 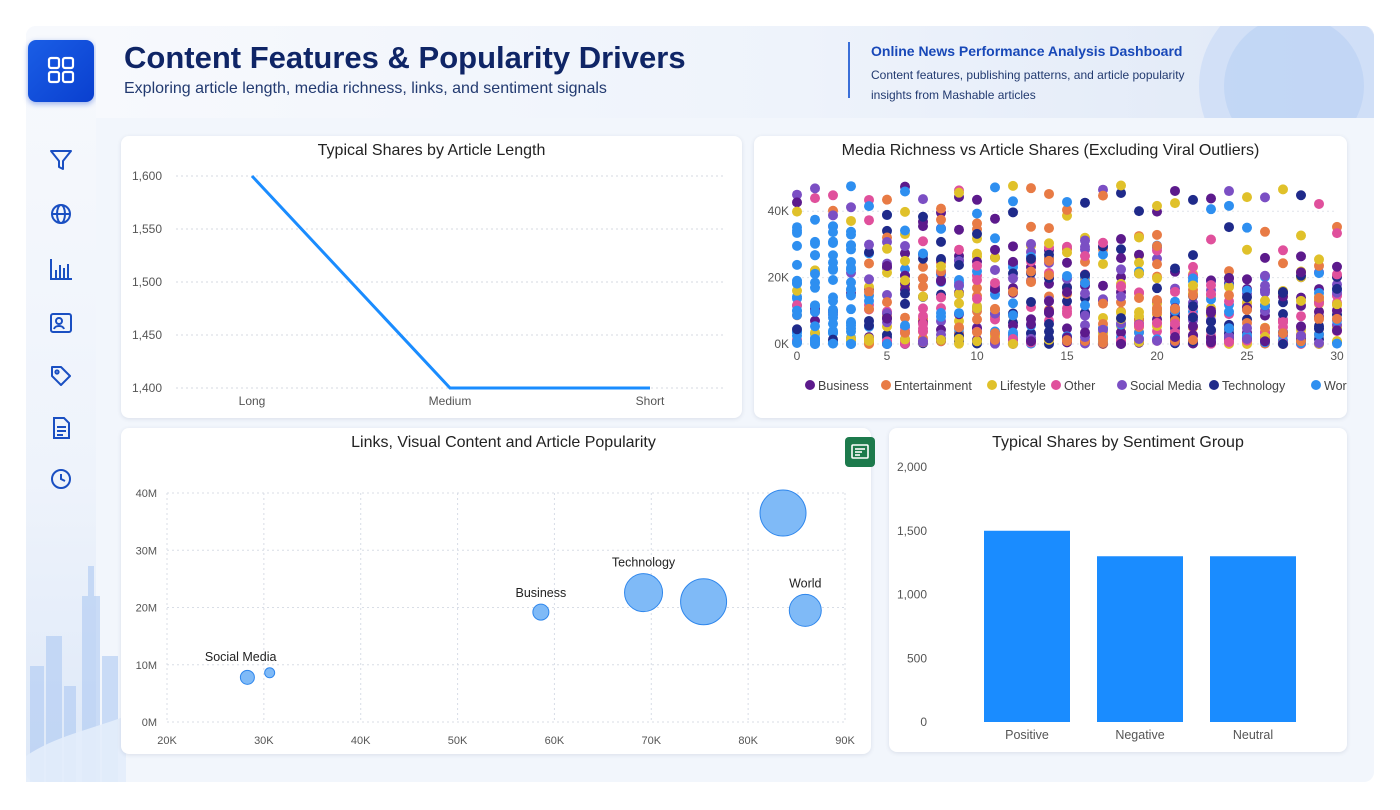 I want to click on legend-label: Technology, so click(x=1254, y=386).